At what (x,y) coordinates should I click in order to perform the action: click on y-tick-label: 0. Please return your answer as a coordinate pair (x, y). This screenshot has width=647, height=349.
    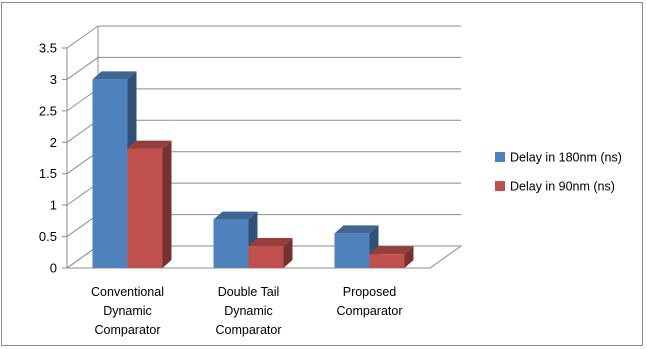
    Looking at the image, I should click on (53, 268).